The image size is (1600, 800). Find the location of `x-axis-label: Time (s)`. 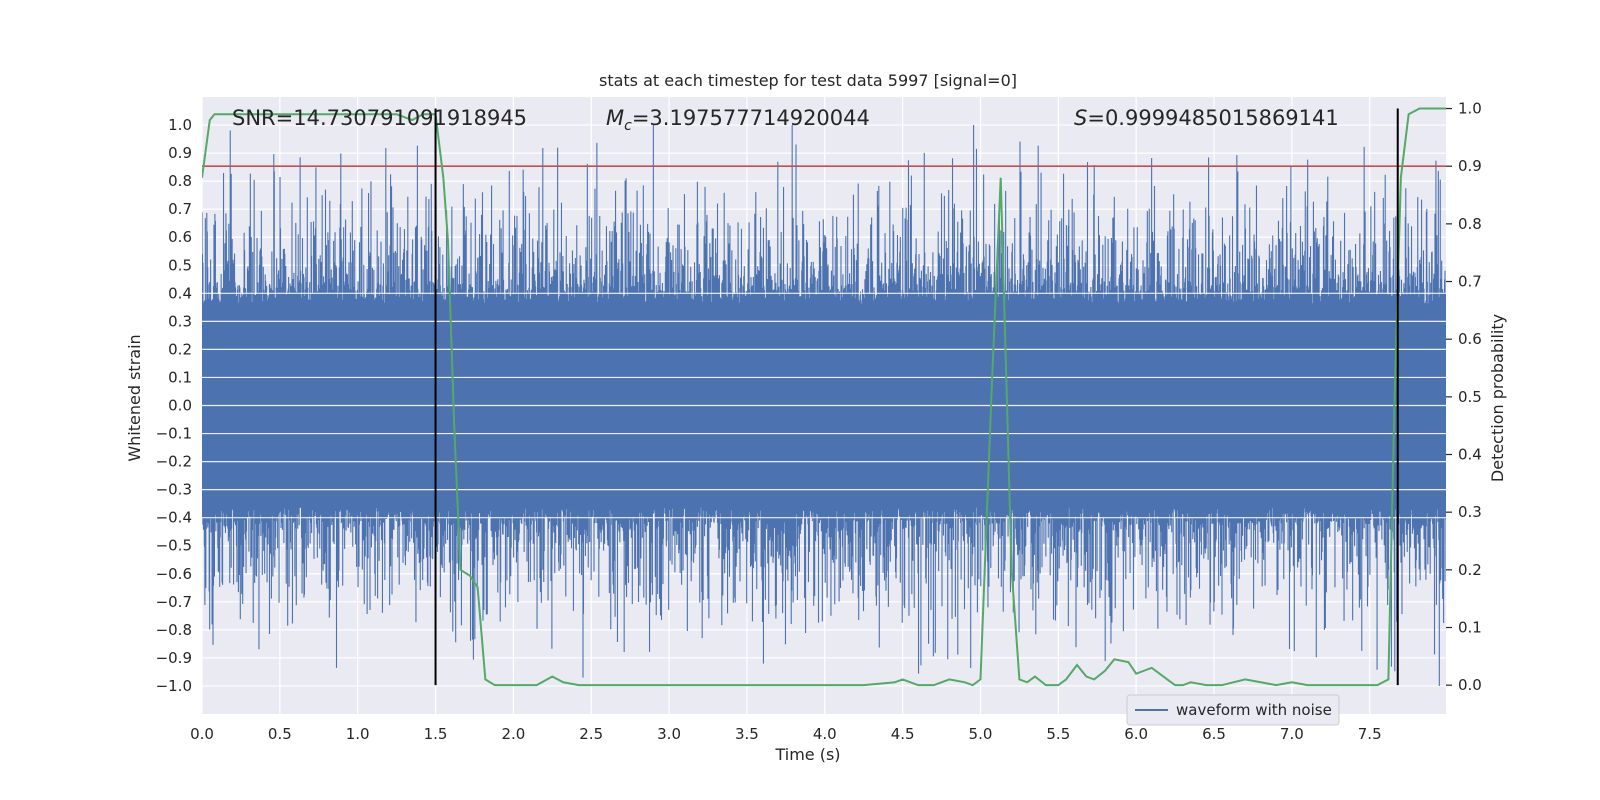

x-axis-label: Time (s) is located at coordinates (807, 754).